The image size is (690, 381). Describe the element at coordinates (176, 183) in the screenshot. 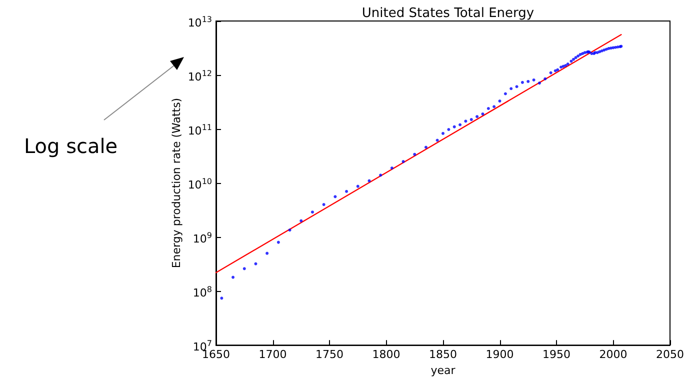

I see `y-axis-title: Energy production rate (Watts)` at that location.